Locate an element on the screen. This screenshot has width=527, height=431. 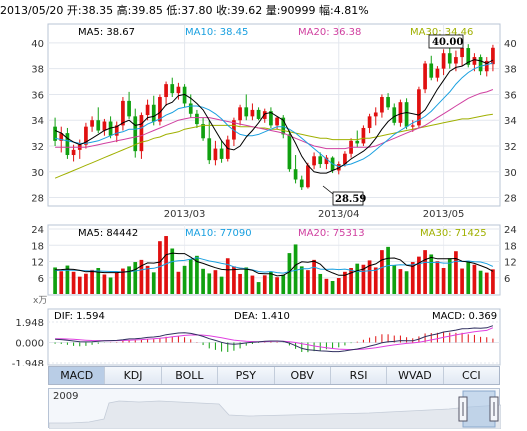
volume-unit-label: x万 is located at coordinates (40, 301).